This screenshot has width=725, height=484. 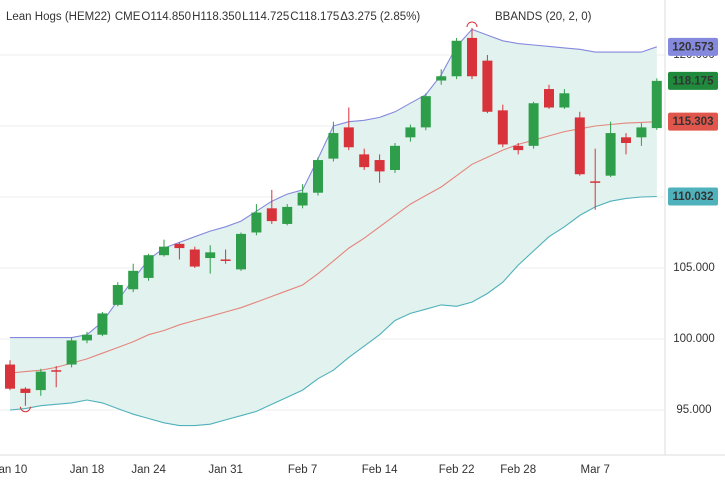 I want to click on middle-band-badge-bg, so click(x=693, y=121).